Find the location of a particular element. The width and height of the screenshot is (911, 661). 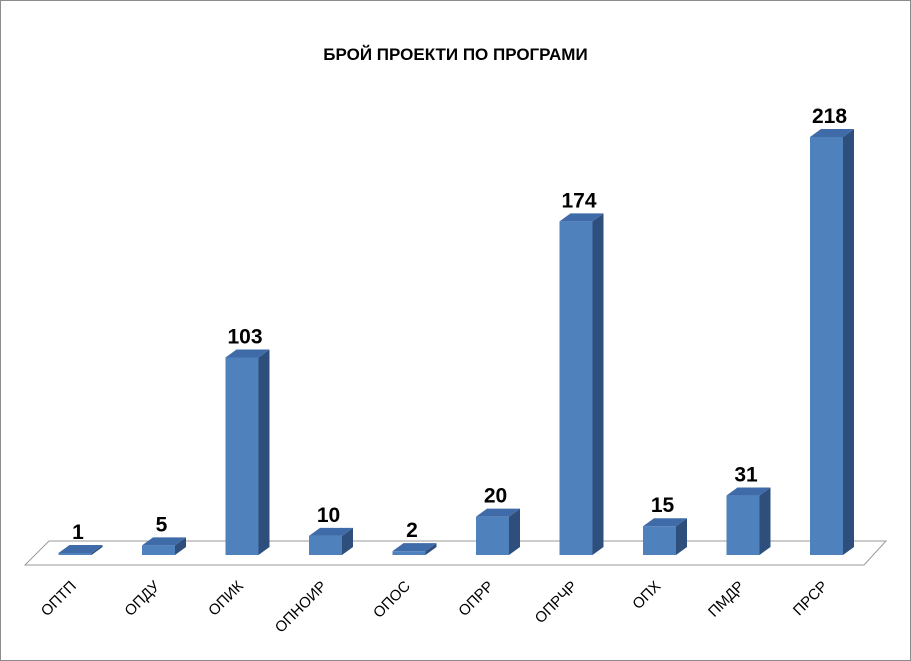

data-label: 2 is located at coordinates (412, 530).